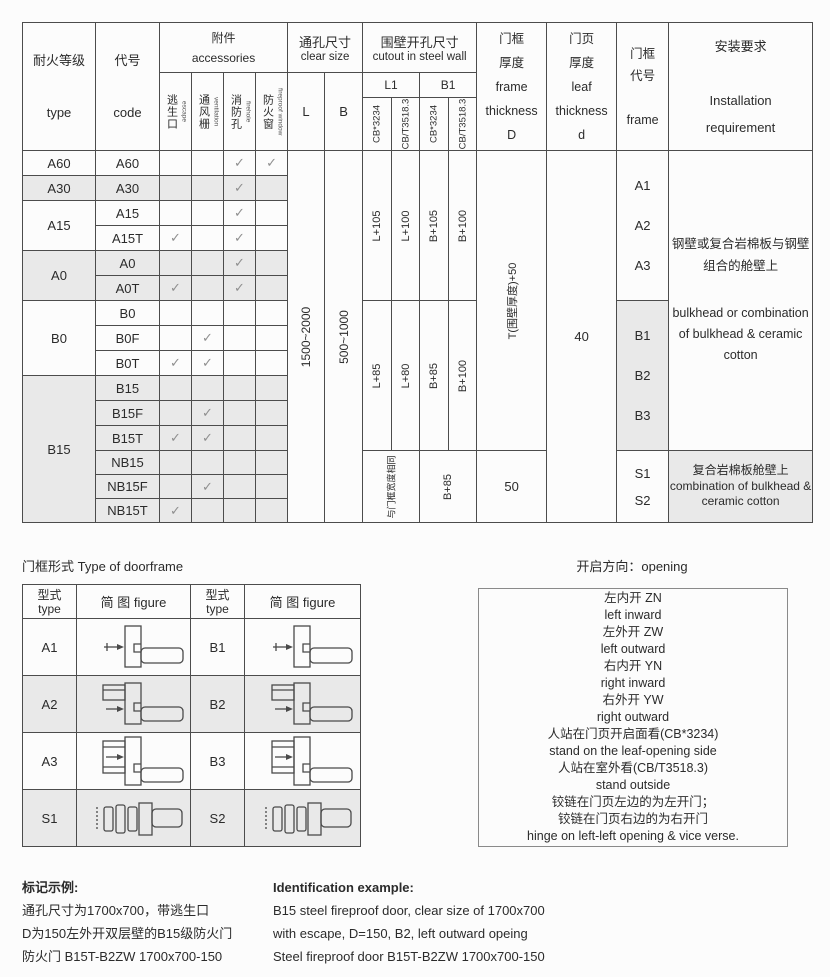 This screenshot has height=977, width=830. Describe the element at coordinates (127, 238) in the screenshot. I see `code-cell: A15T` at that location.